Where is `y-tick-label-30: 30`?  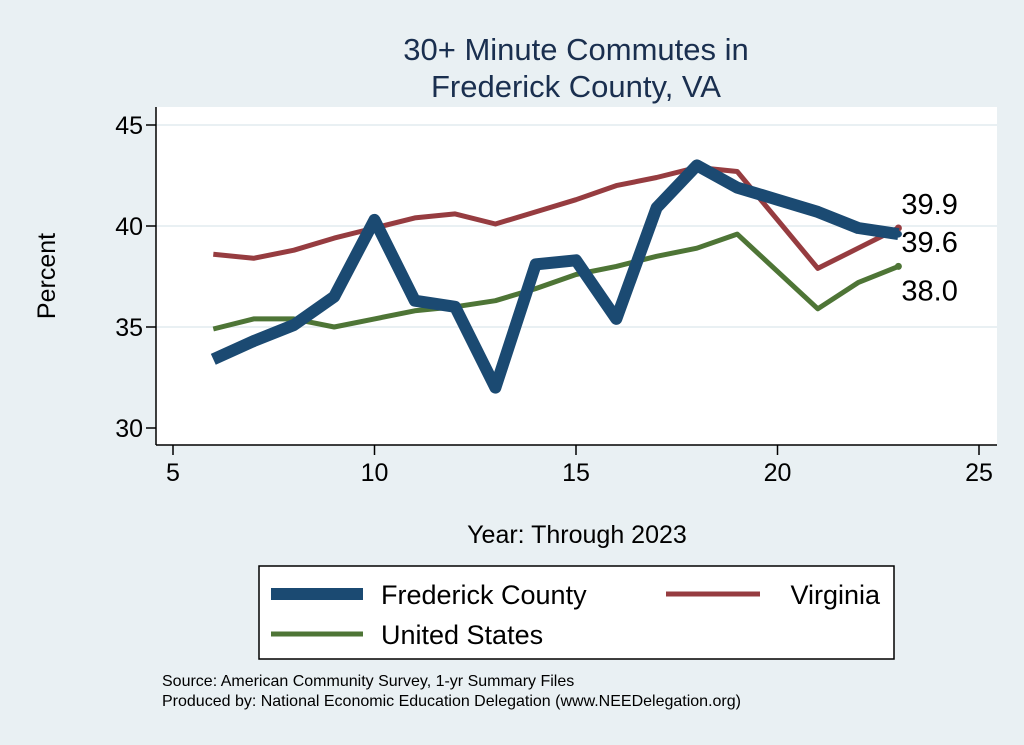
y-tick-label-30: 30 is located at coordinates (129, 429).